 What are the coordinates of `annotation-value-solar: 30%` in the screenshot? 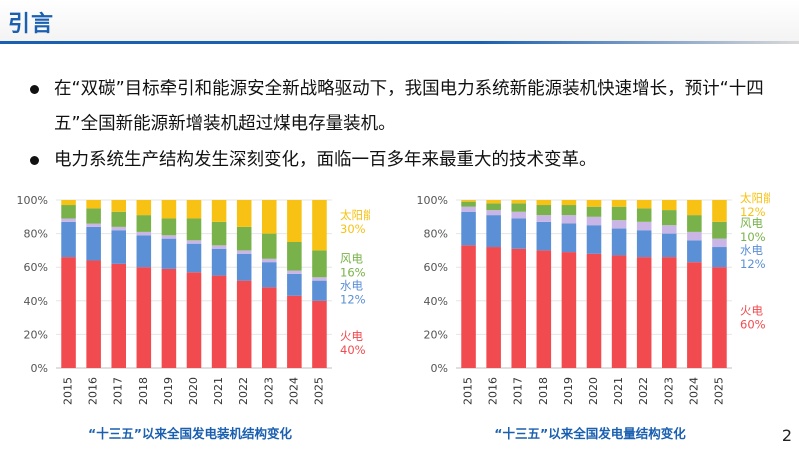 It's located at (353, 229).